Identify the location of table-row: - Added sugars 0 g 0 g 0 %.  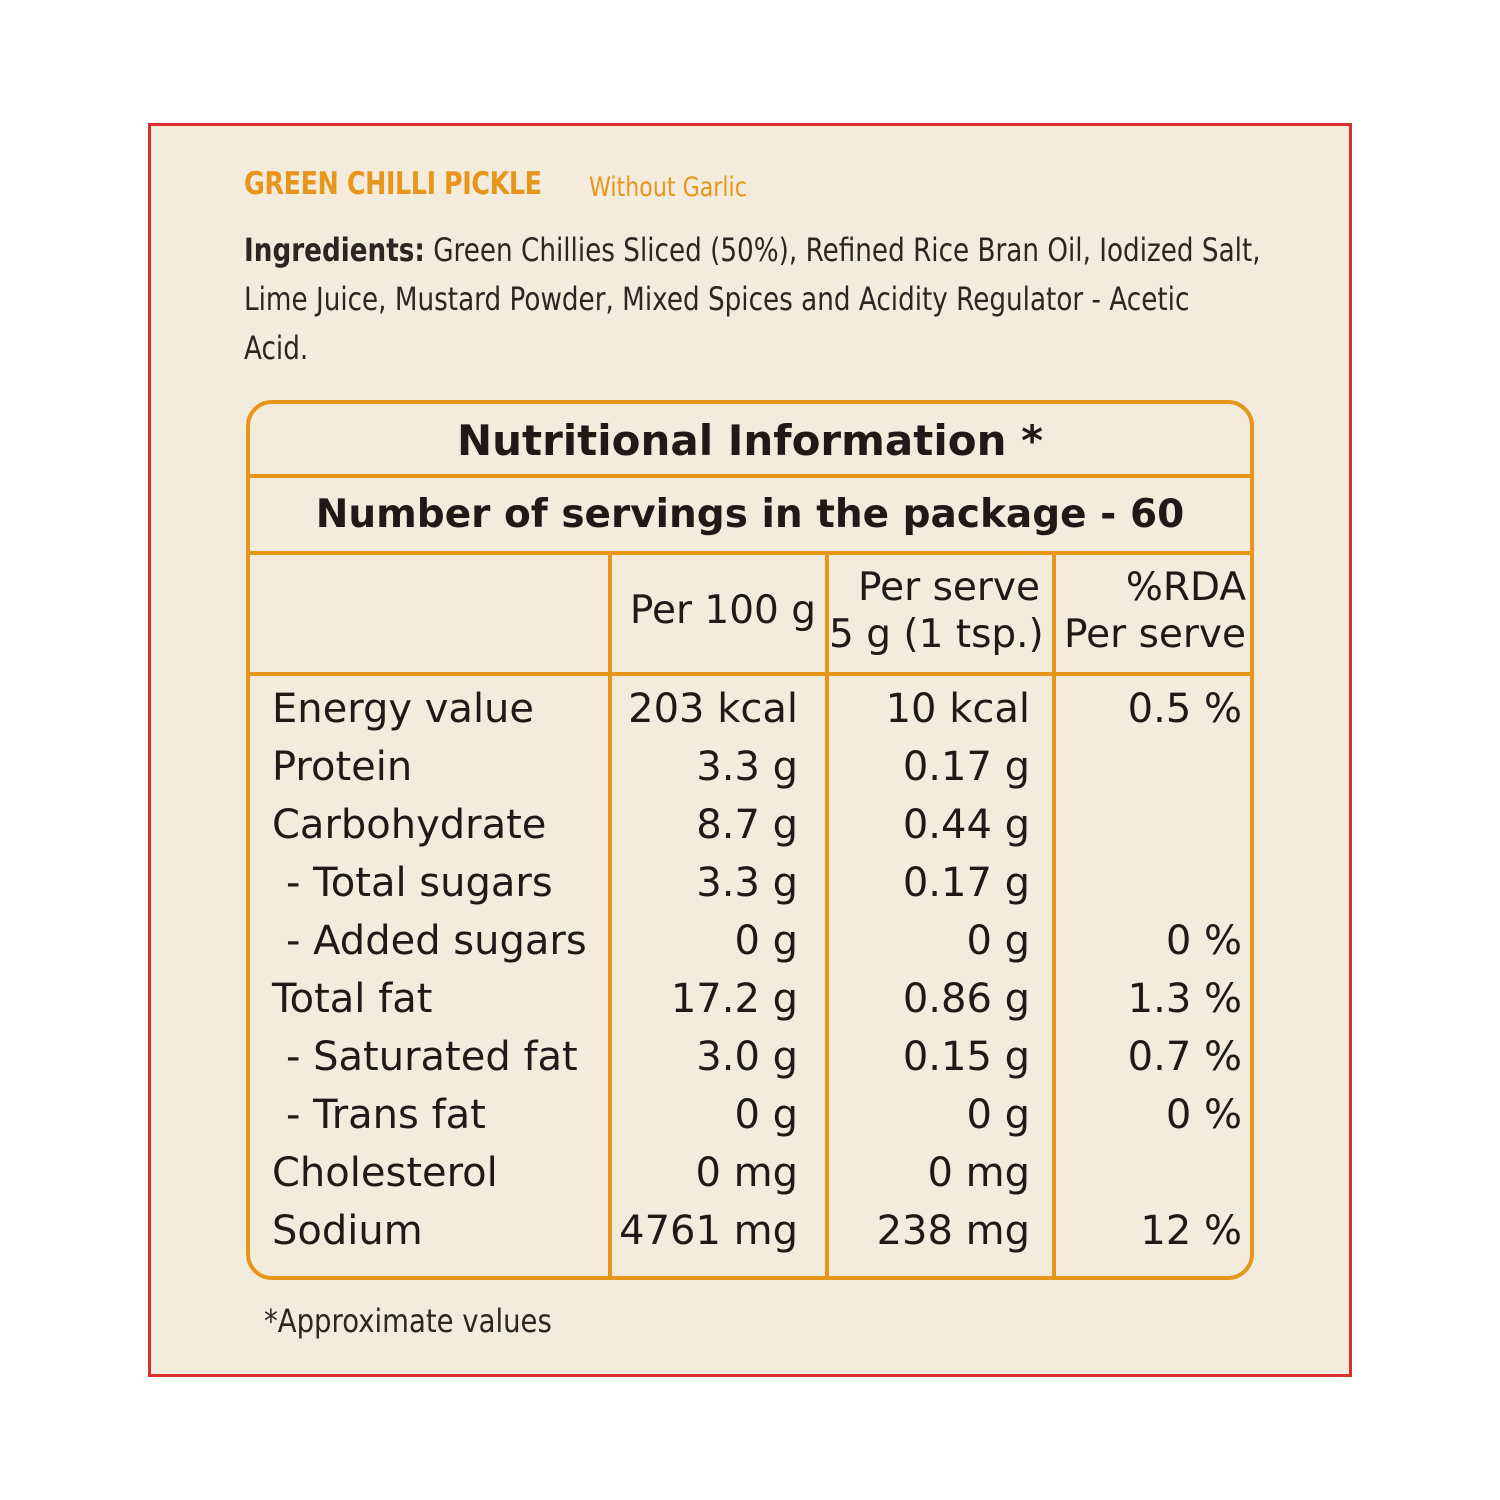
(750, 947).